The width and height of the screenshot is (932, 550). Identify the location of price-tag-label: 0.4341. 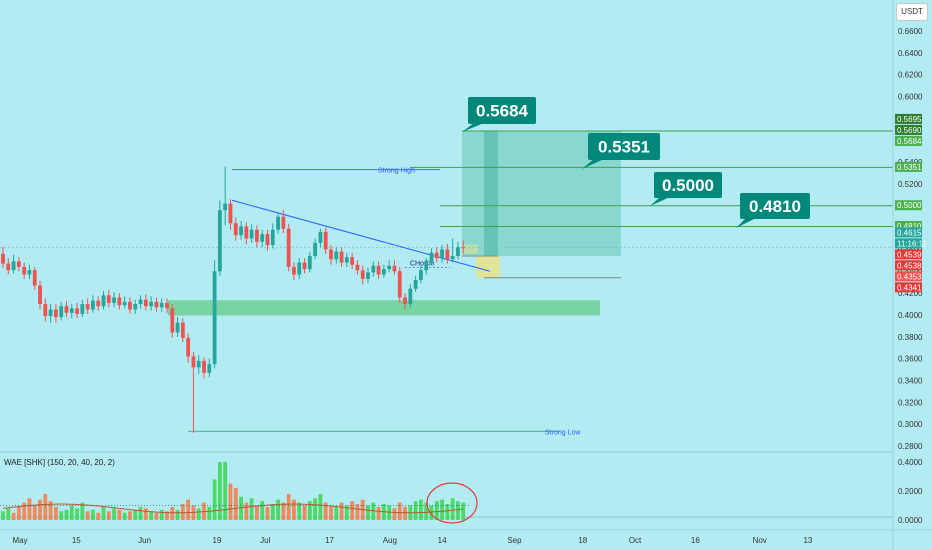
(909, 287).